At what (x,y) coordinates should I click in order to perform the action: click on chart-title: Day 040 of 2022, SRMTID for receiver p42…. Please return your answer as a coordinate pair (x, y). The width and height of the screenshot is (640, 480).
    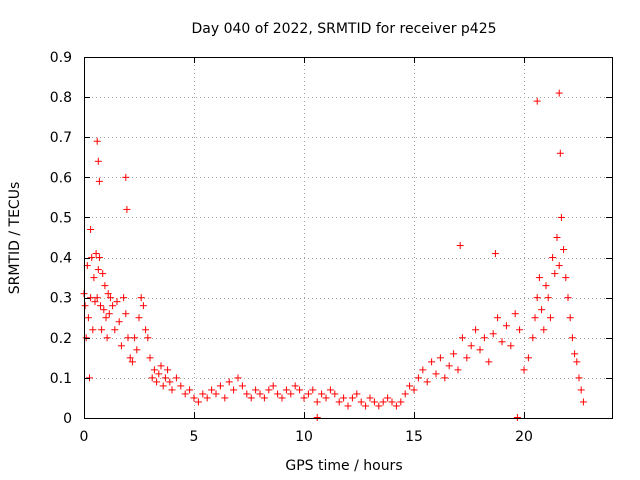
    Looking at the image, I should click on (343, 29).